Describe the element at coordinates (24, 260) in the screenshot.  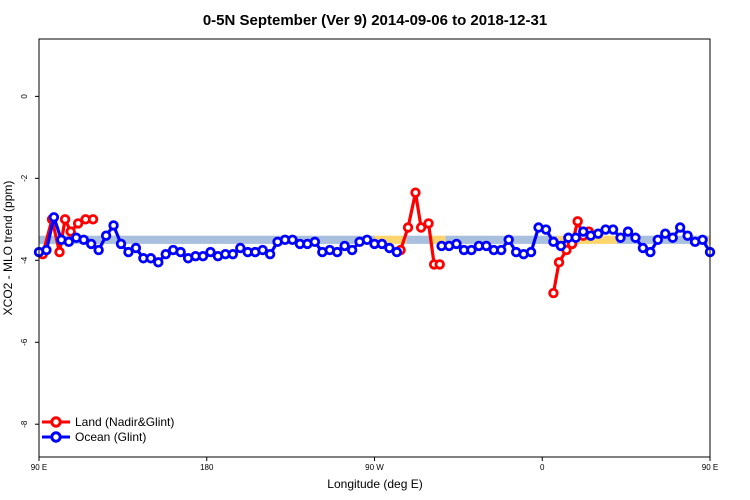
I see `y-tick-label-2: -4` at that location.